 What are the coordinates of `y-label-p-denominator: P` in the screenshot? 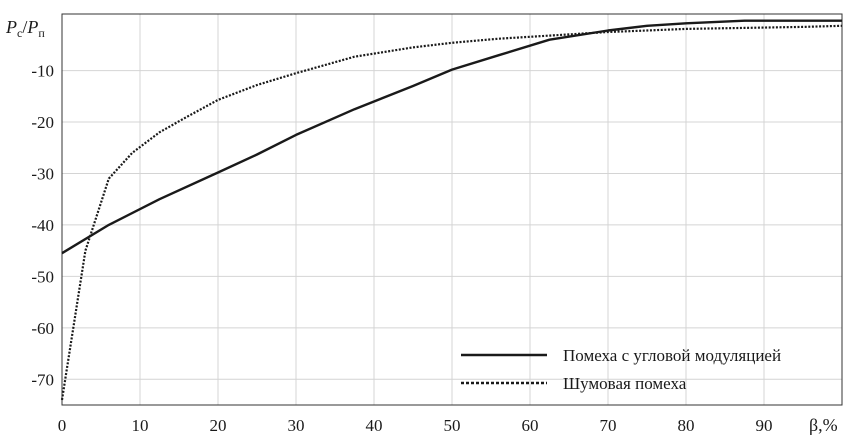 It's located at (32, 27).